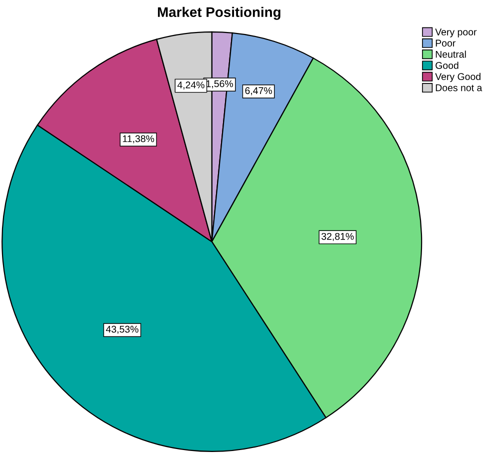  What do you see at coordinates (219, 84) in the screenshot?
I see `data-label: 1,56%` at bounding box center [219, 84].